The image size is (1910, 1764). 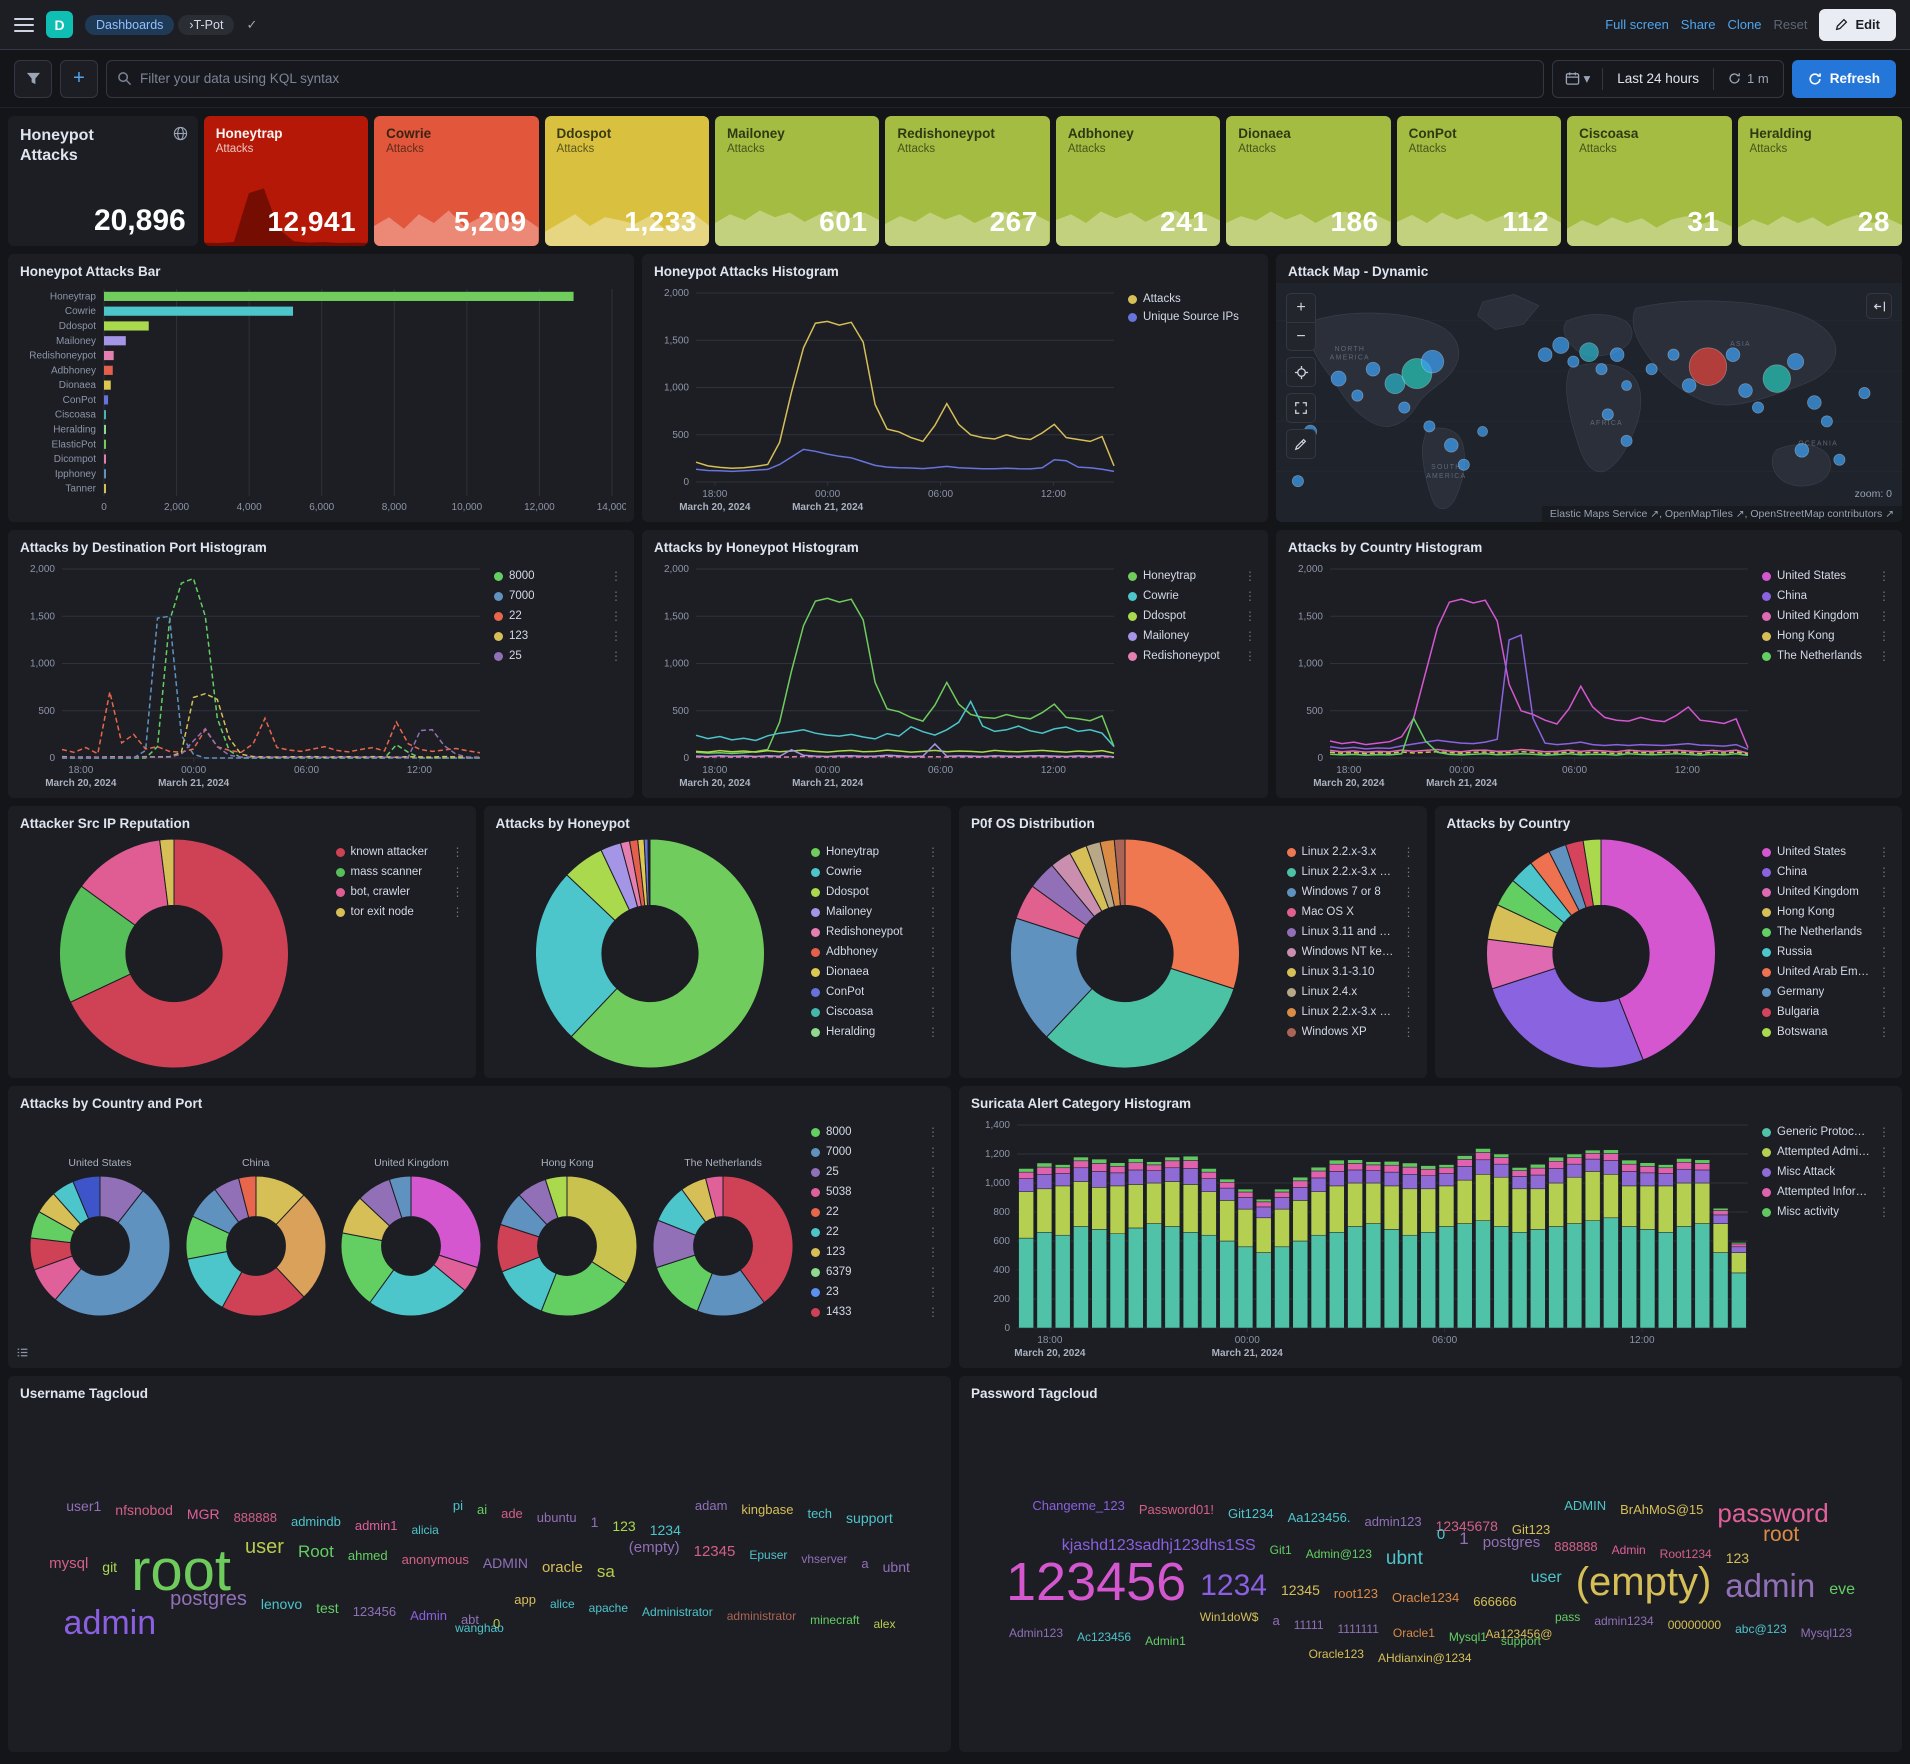 I want to click on tagcloud-word: MGR, so click(x=203, y=1513).